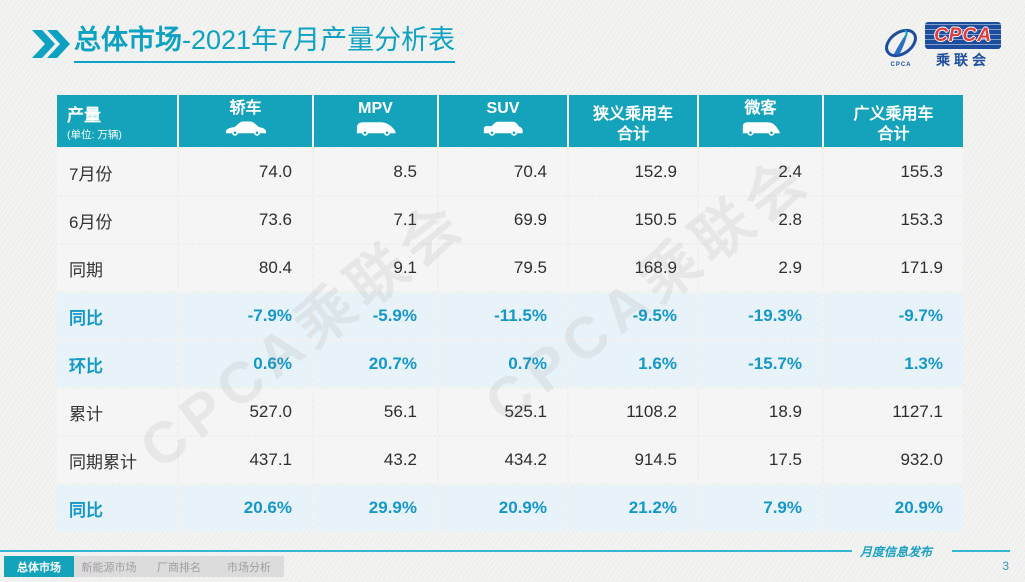 This screenshot has height=582, width=1025. I want to click on row-label: 环比, so click(117, 364).